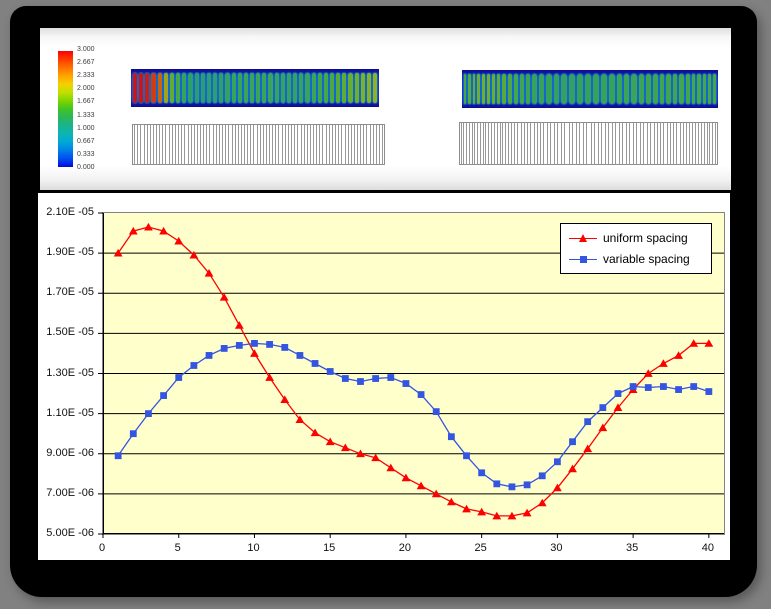 The image size is (771, 609). Describe the element at coordinates (70, 332) in the screenshot. I see `y-tick-label: 1.50E -05` at that location.